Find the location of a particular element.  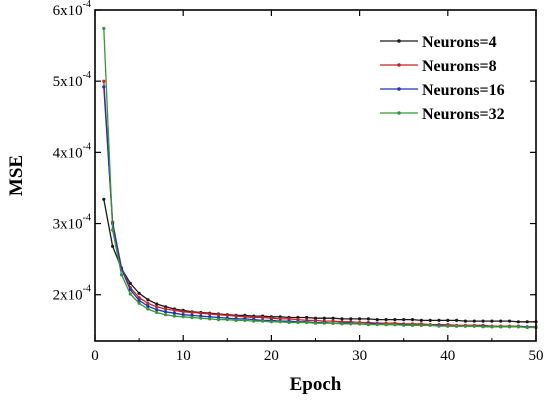

y-tick-label: 4x10⁻⁴ is located at coordinates (72, 151).